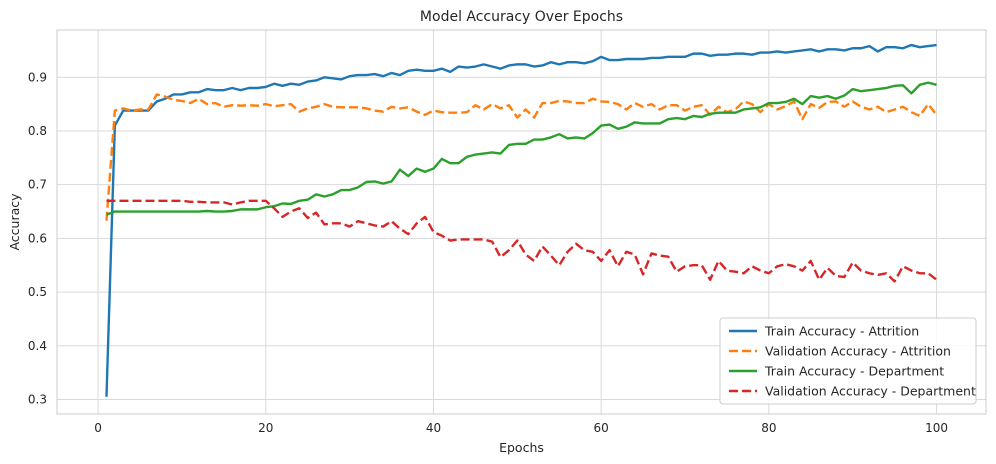  Describe the element at coordinates (14, 222) in the screenshot. I see `y-axis-label: Accuracy` at that location.